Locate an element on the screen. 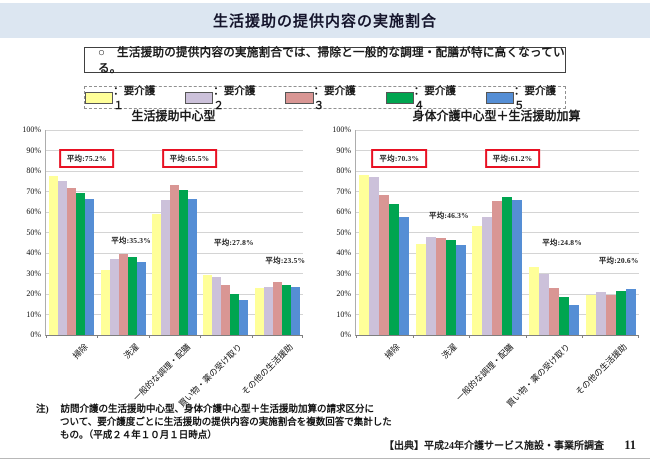 This screenshot has height=459, width=650. footnote-line: 注) 訪問介護の生活援助中心型、身体介護中心型＋生活援助加算の請求区分に is located at coordinates (205, 410).